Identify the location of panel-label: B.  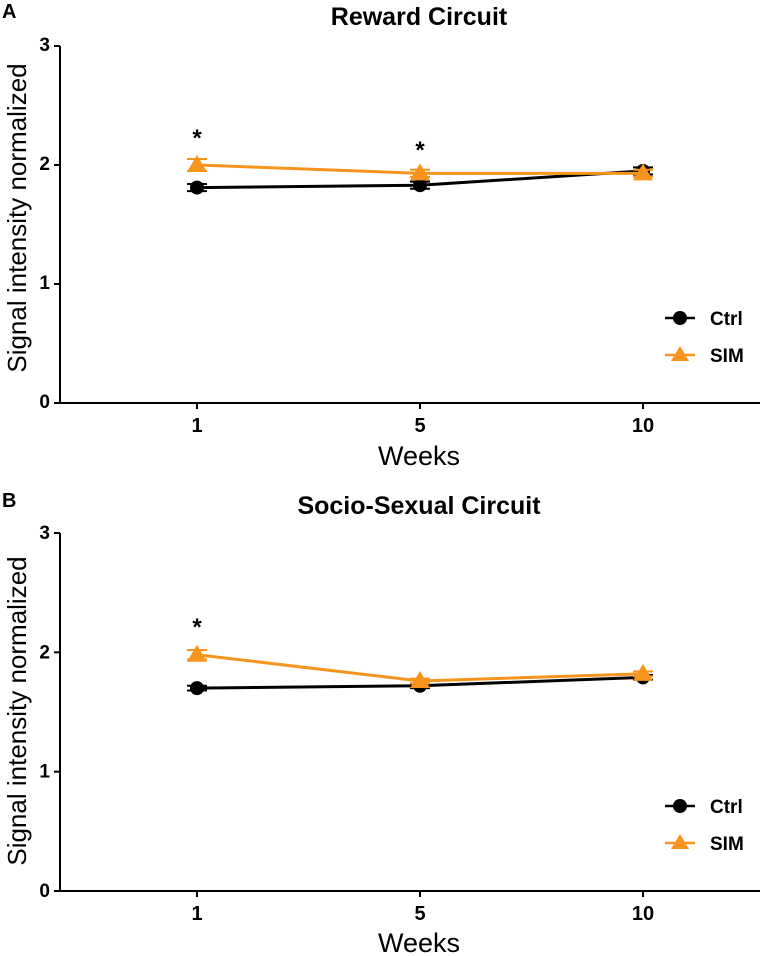
(9, 501).